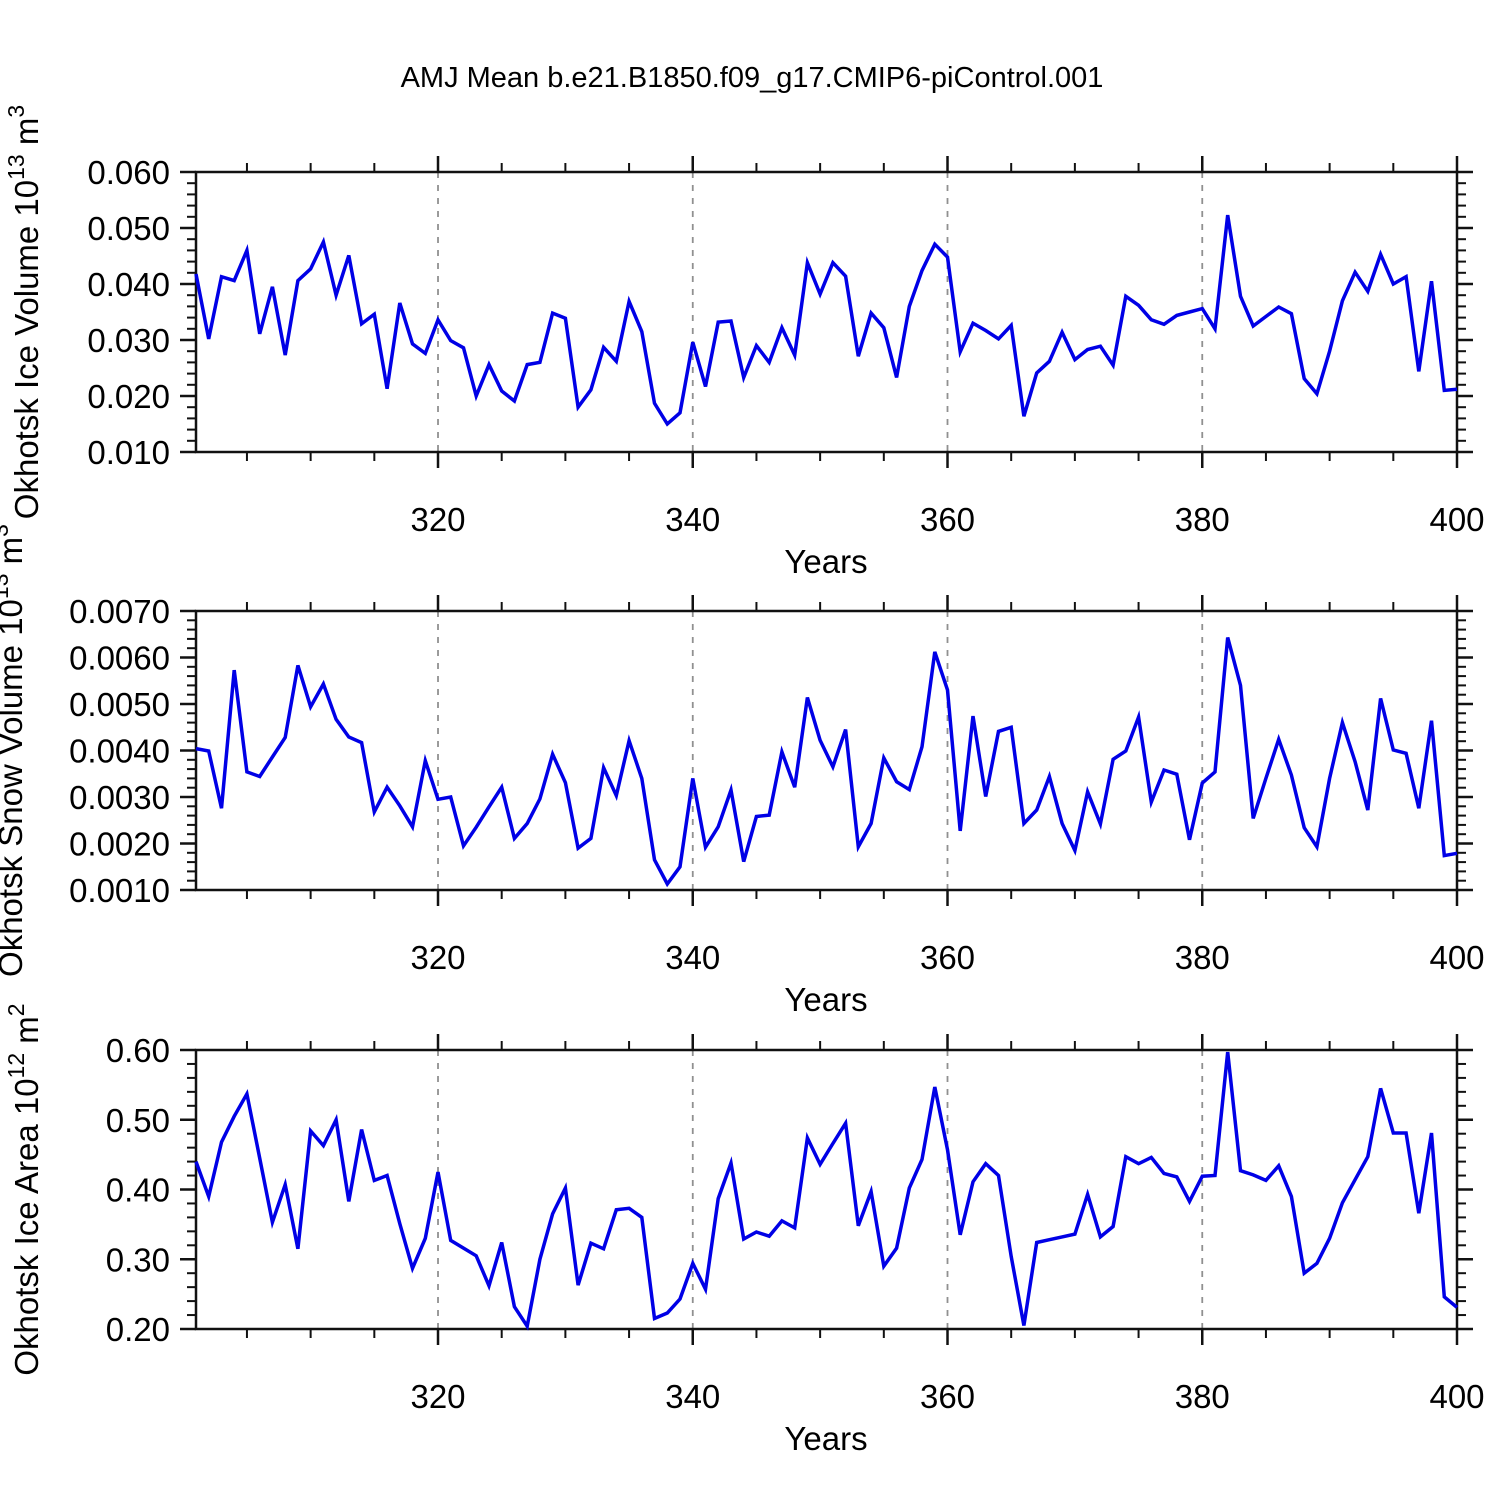 This screenshot has width=1500, height=1500. Describe the element at coordinates (128, 396) in the screenshot. I see `y-tick-label: 0.020` at that location.